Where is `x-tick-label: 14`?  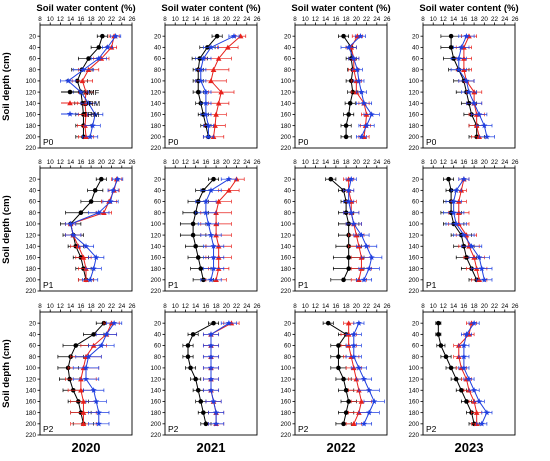 x-tick-label: 14 is located at coordinates (454, 306).